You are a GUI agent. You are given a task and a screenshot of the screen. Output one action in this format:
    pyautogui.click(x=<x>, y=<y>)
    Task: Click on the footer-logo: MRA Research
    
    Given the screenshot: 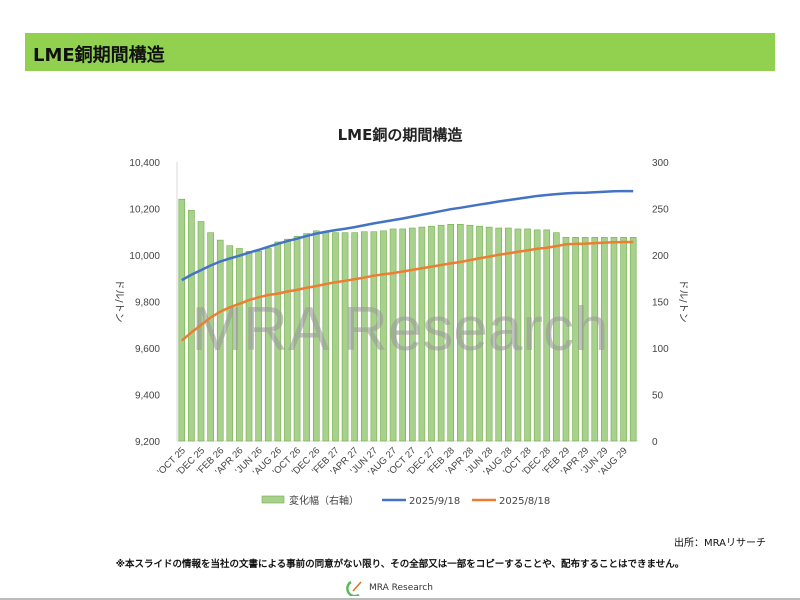 What is the action you would take?
    pyautogui.click(x=389, y=588)
    